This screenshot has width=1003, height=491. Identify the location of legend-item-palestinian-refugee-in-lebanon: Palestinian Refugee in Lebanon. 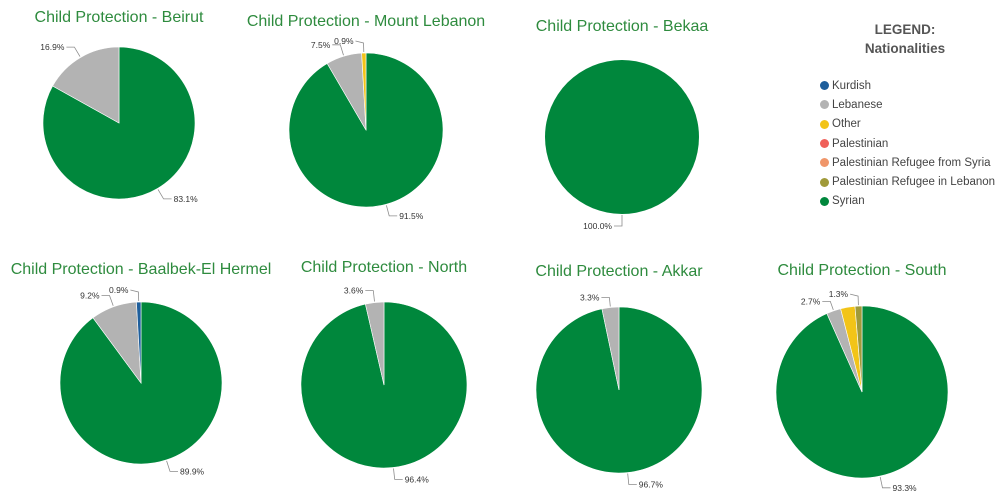
(911, 181).